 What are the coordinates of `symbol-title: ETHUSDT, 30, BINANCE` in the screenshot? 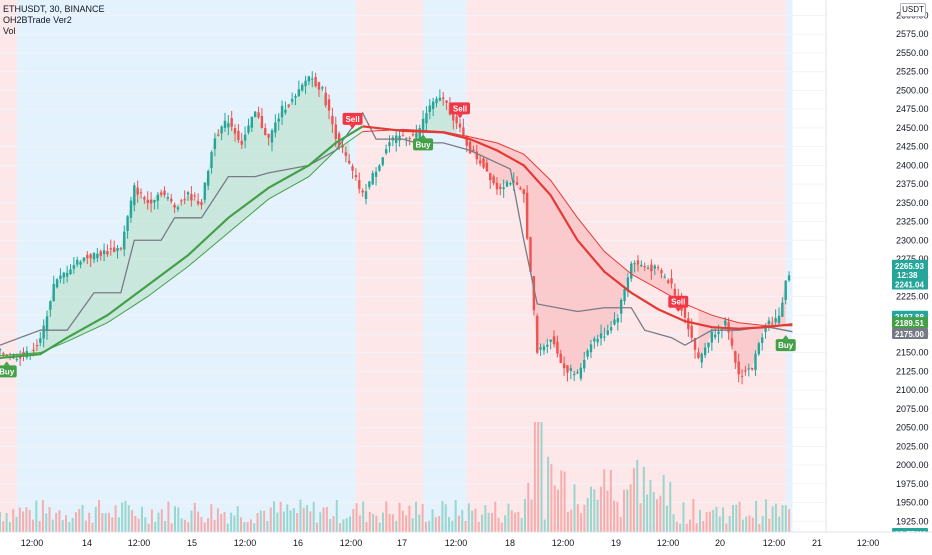 It's located at (54, 9).